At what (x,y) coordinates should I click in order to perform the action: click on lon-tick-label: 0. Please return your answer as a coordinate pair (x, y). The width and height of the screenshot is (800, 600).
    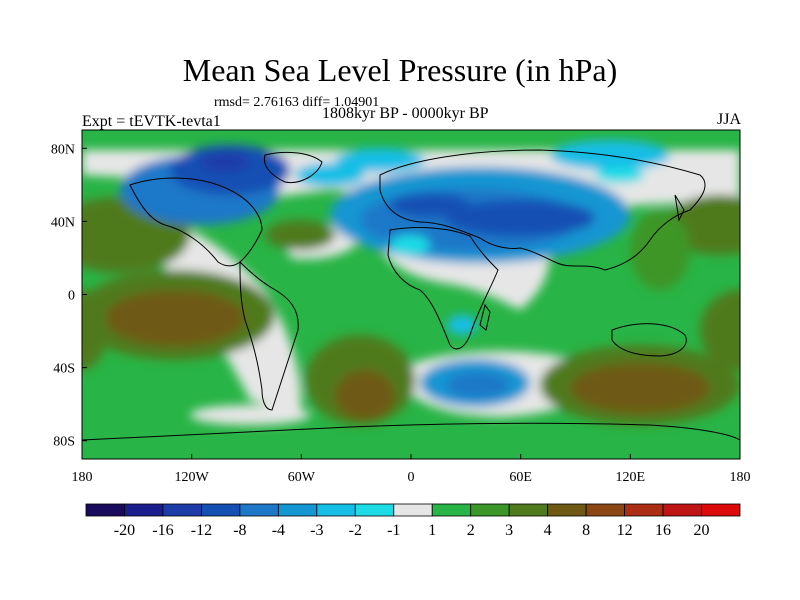
    Looking at the image, I should click on (411, 477).